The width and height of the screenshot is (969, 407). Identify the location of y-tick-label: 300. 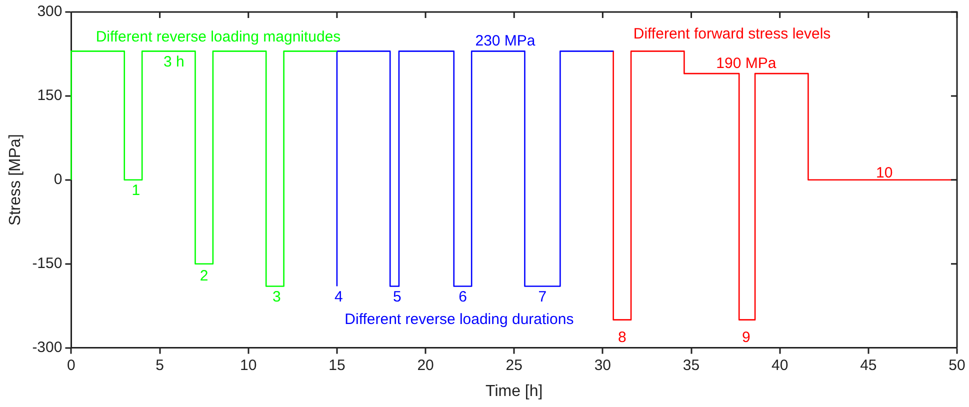
(49, 11).